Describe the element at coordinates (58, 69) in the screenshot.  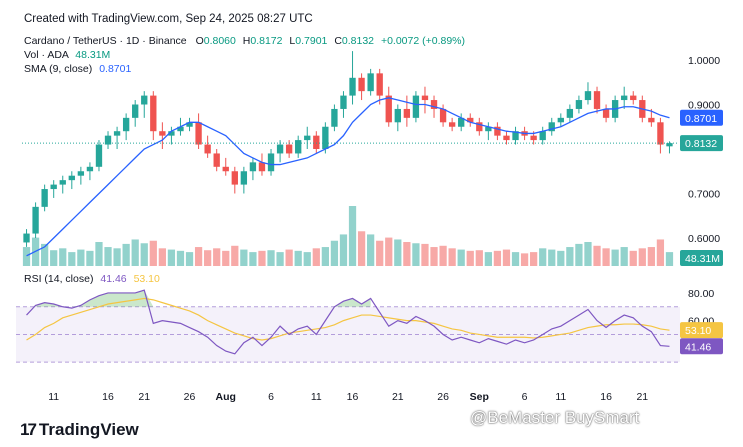
I see `sma-label: SMA (9, close)` at that location.